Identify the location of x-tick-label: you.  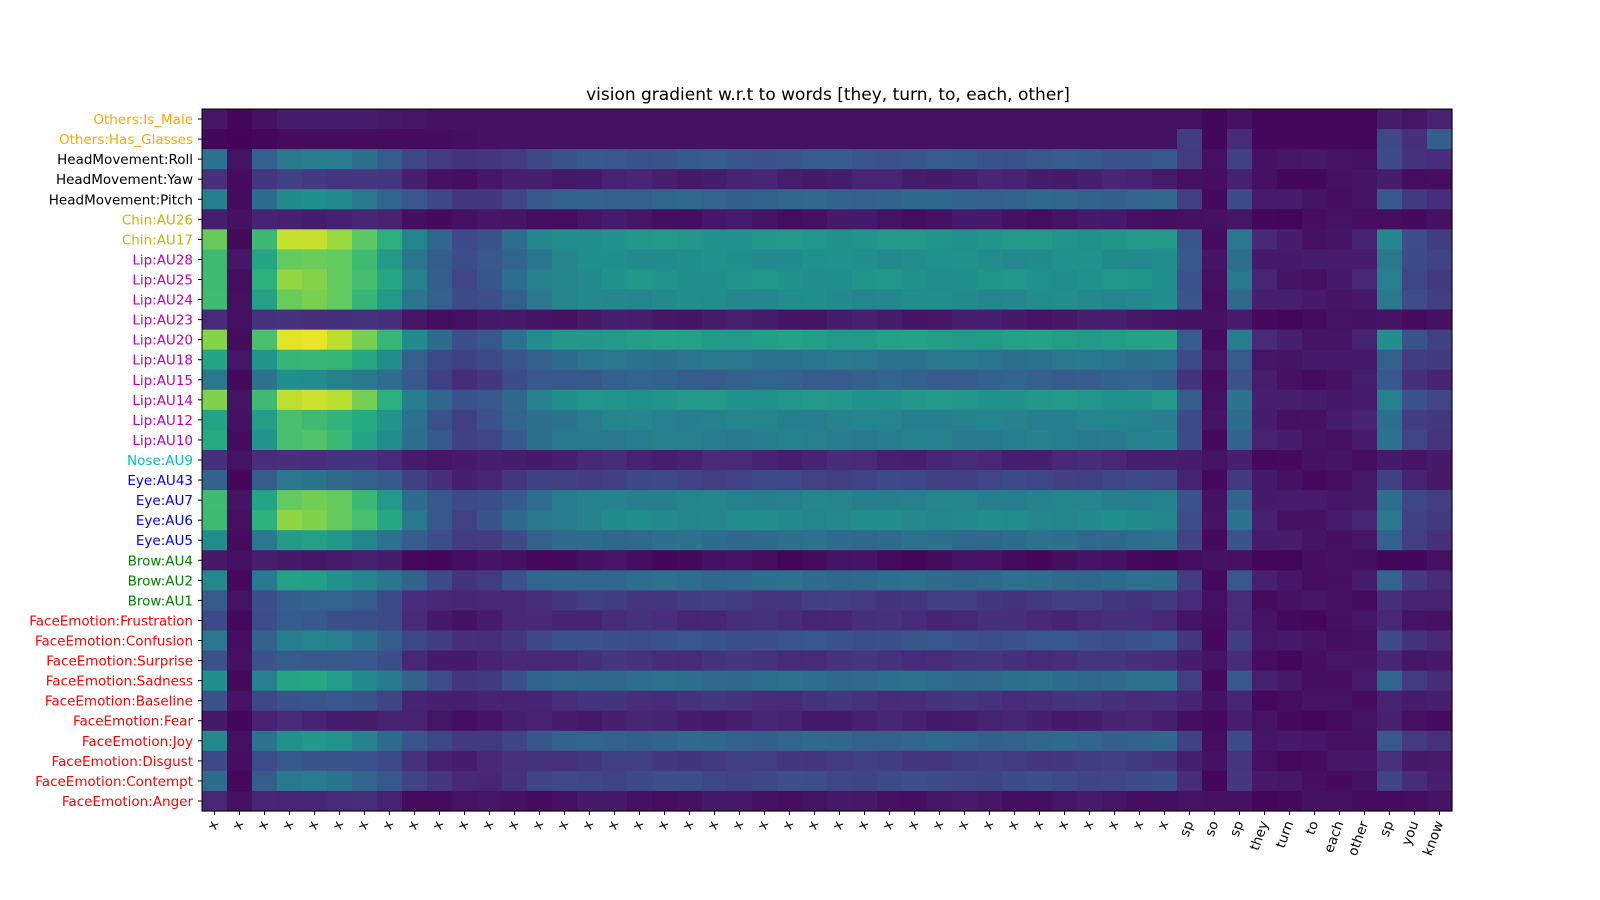
(1411, 833).